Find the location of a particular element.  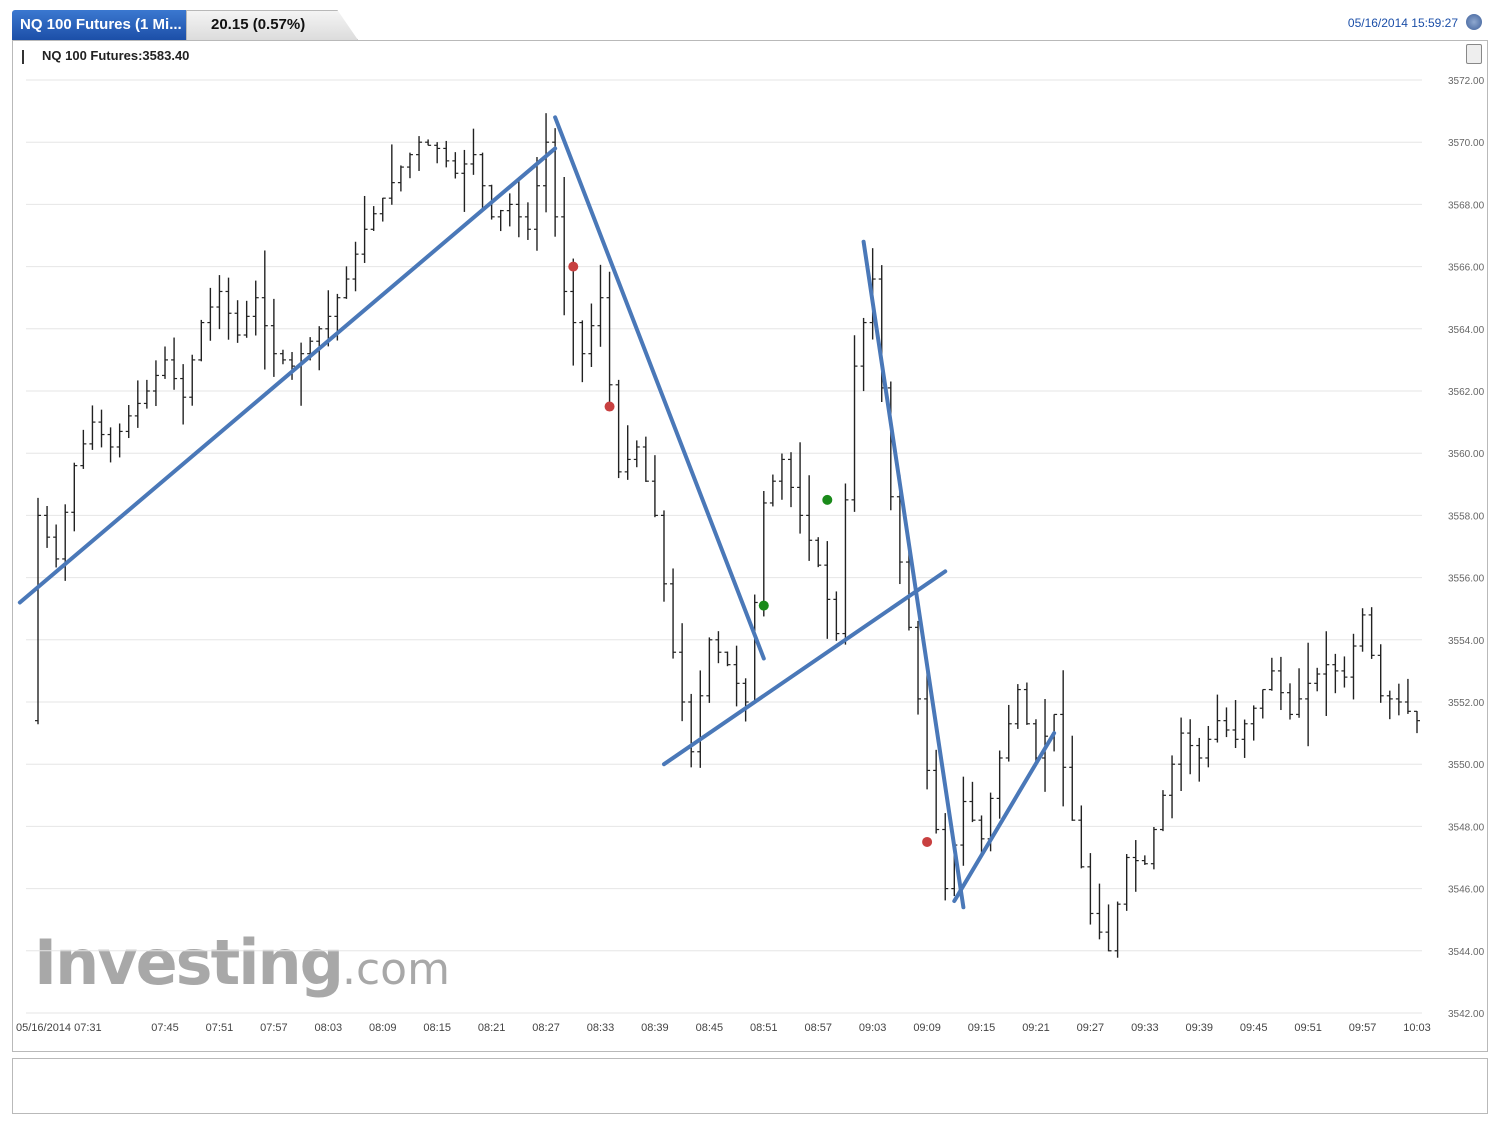

x-tick-label: 08:51 is located at coordinates (764, 1028).